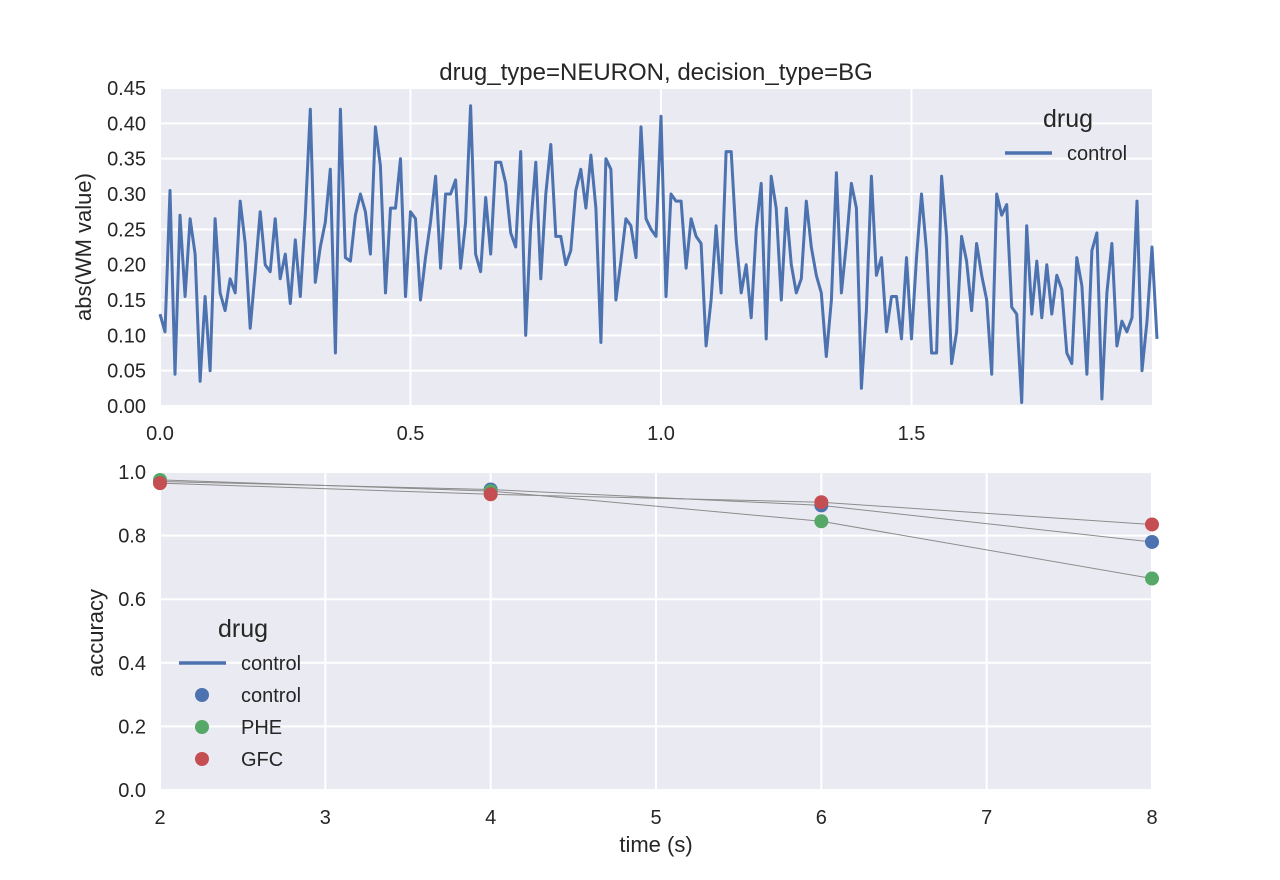 The width and height of the screenshot is (1280, 880). What do you see at coordinates (1066, 135) in the screenshot?
I see `legend-top: drug control` at bounding box center [1066, 135].